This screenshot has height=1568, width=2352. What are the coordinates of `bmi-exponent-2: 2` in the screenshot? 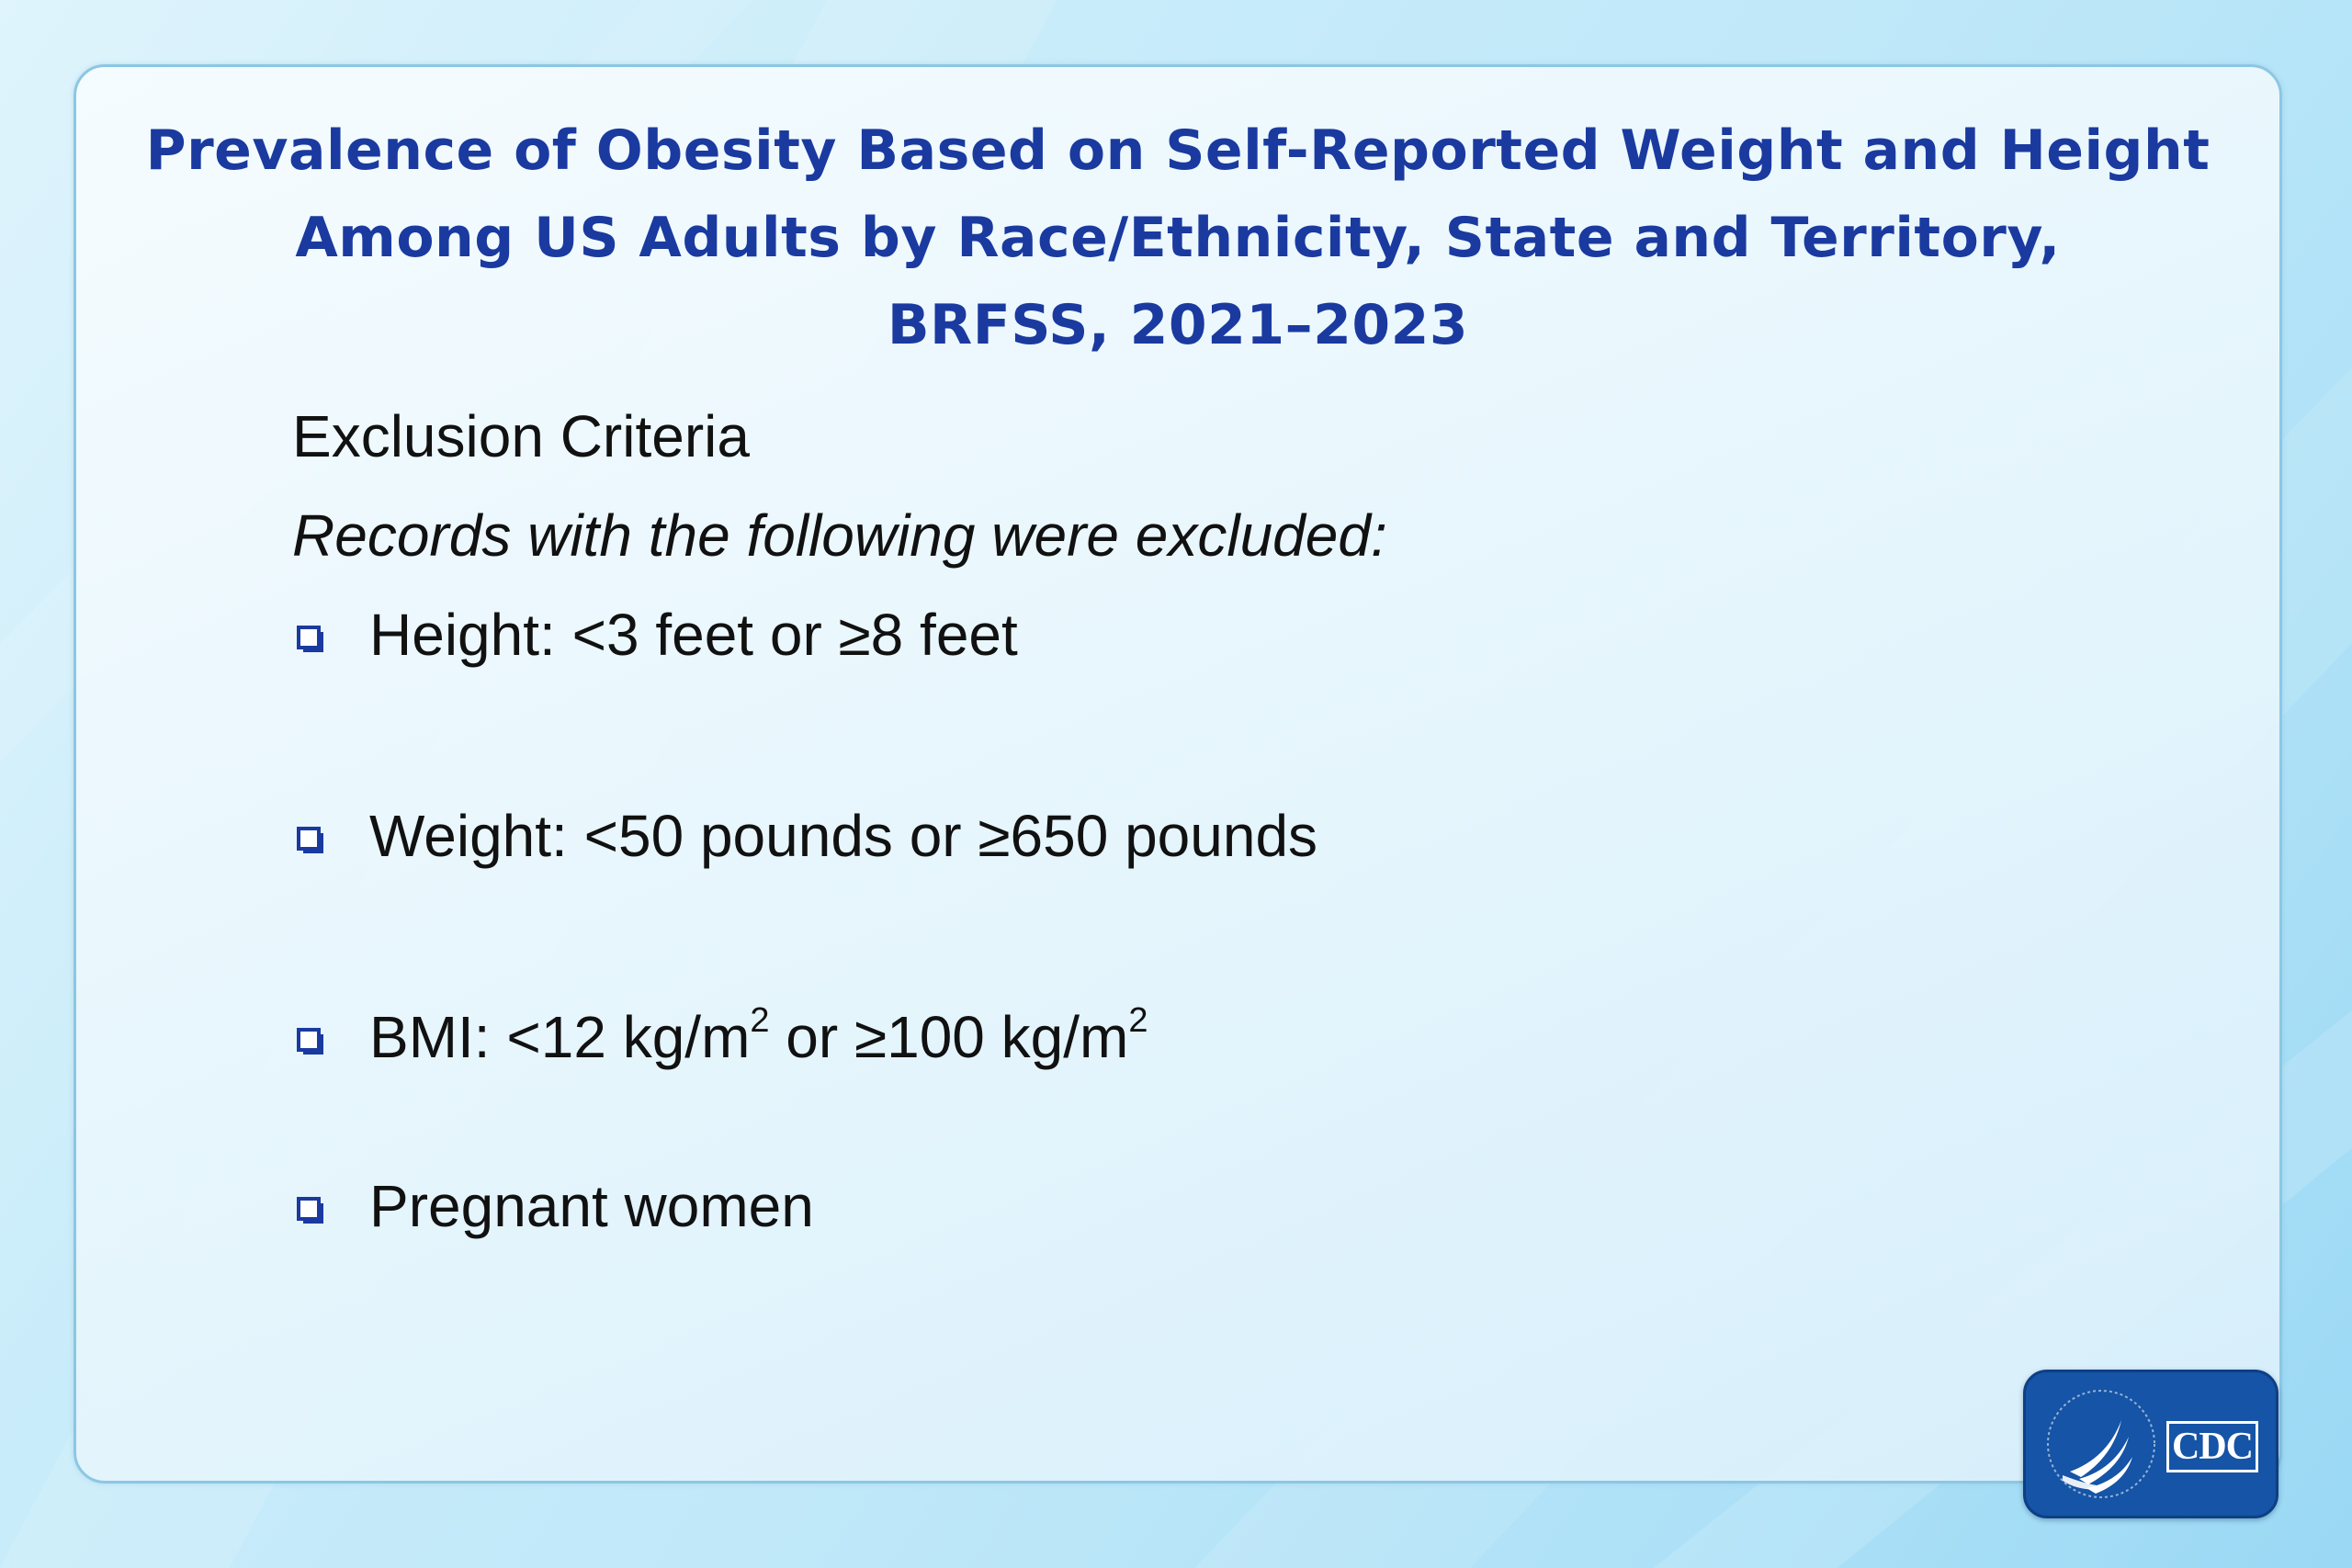 It's located at (1138, 1020).